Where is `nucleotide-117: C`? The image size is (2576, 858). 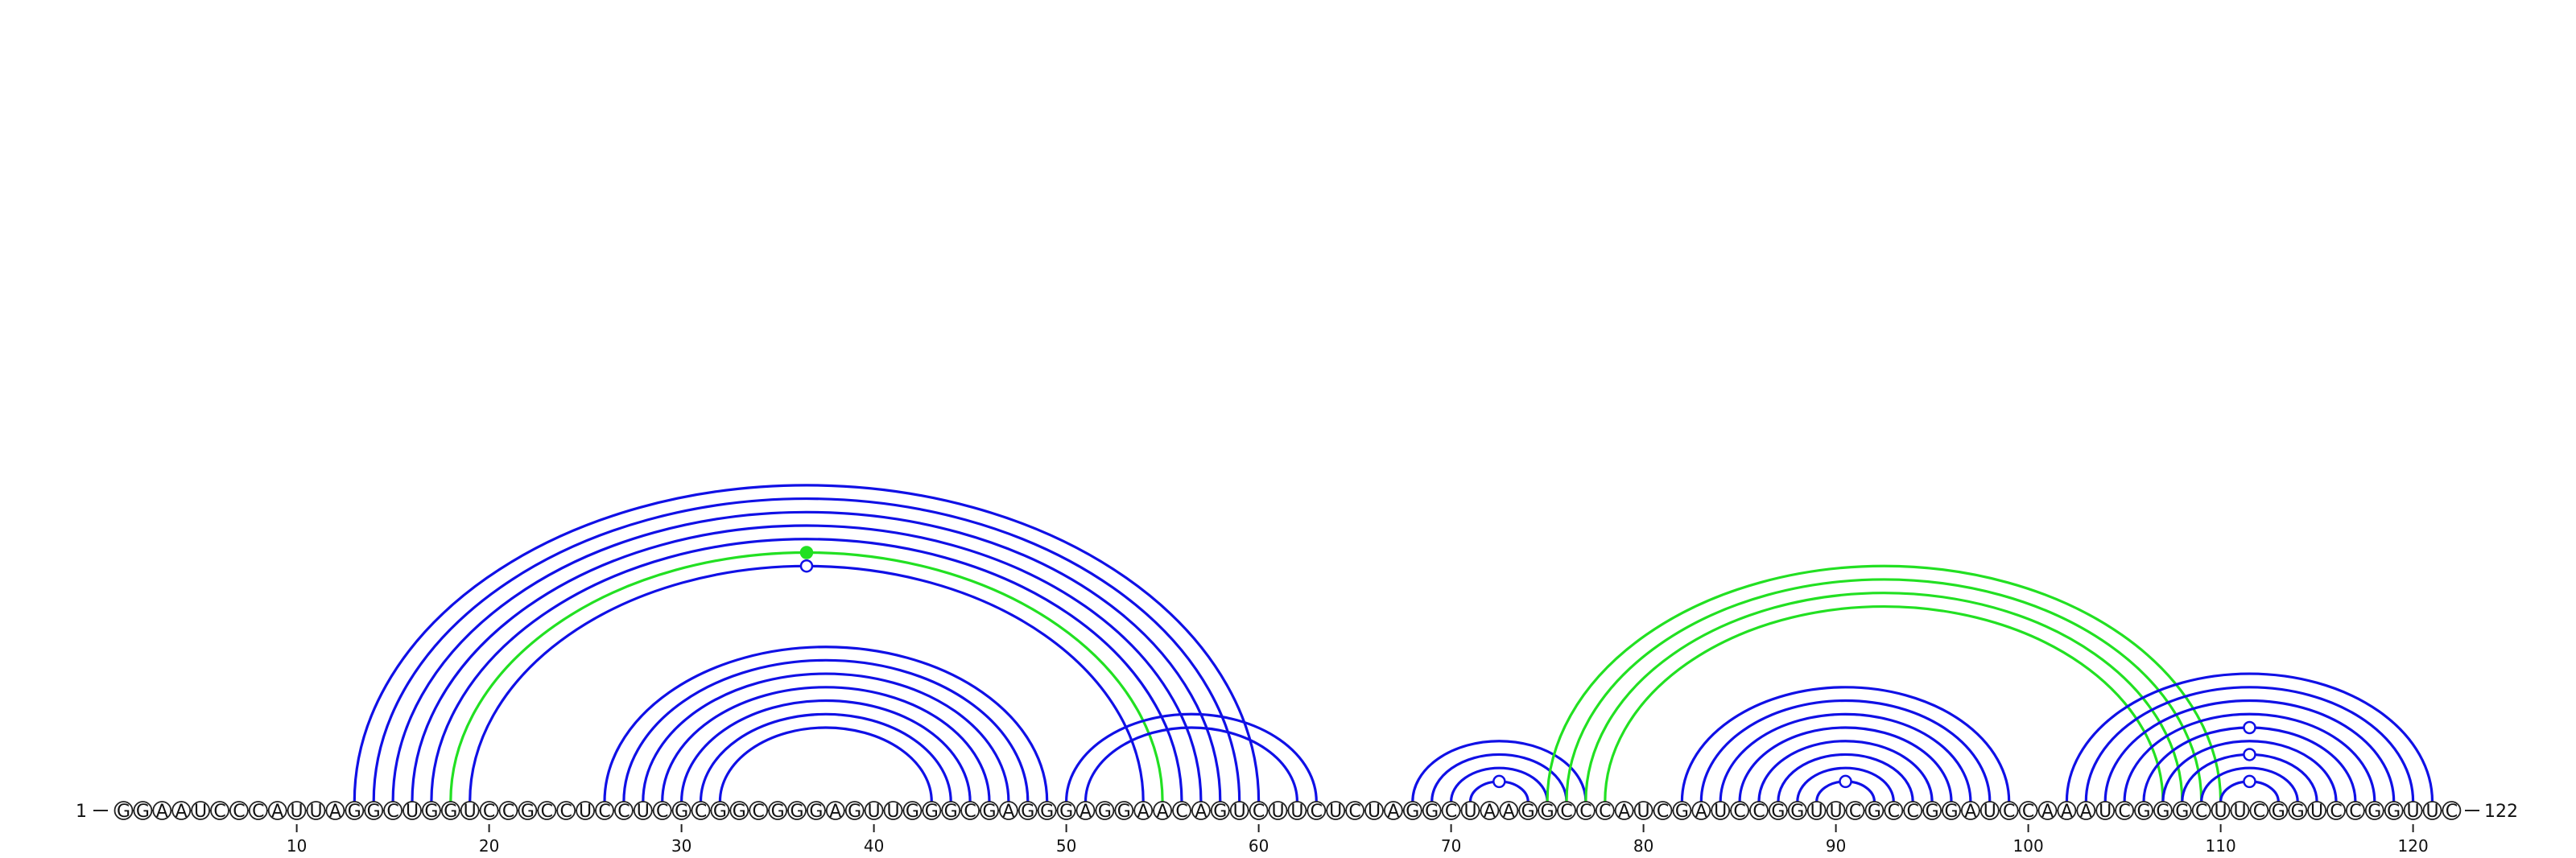
nucleotide-117: C is located at coordinates (2355, 812).